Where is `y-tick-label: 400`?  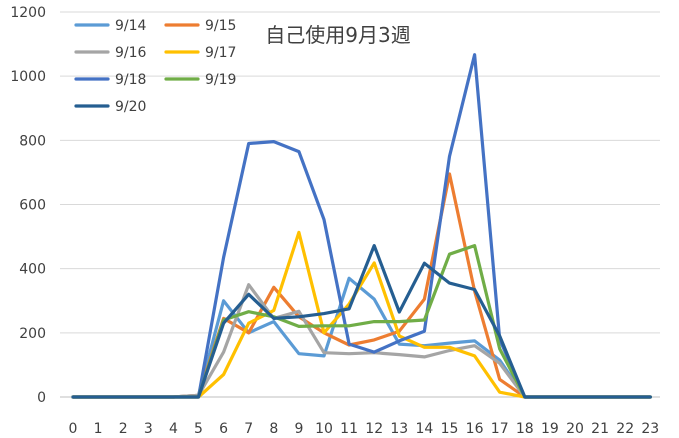
y-tick-label: 400 is located at coordinates (32, 270).